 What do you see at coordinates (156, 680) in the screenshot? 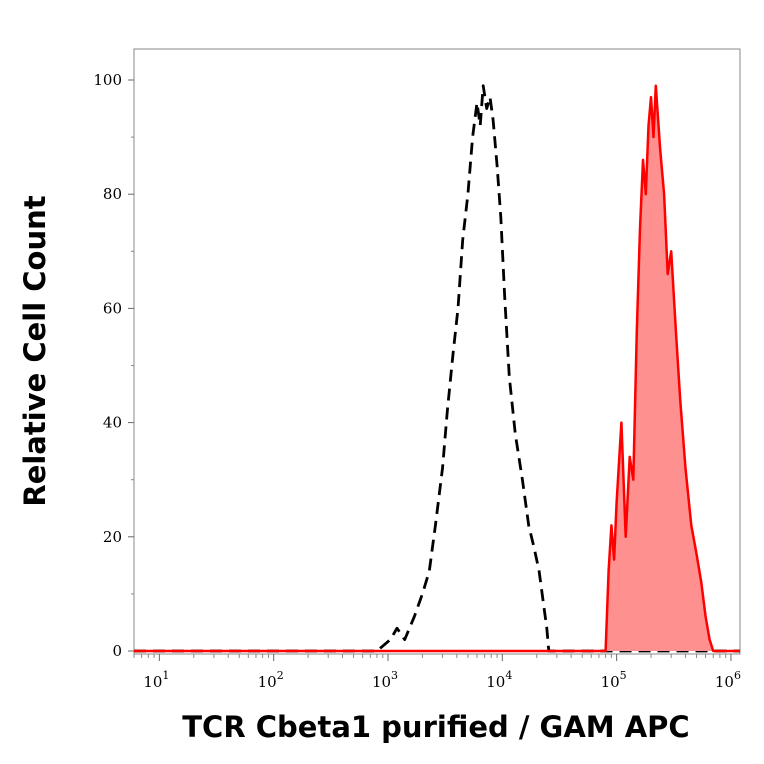
I see `x-tick-label: 10¹` at bounding box center [156, 680].